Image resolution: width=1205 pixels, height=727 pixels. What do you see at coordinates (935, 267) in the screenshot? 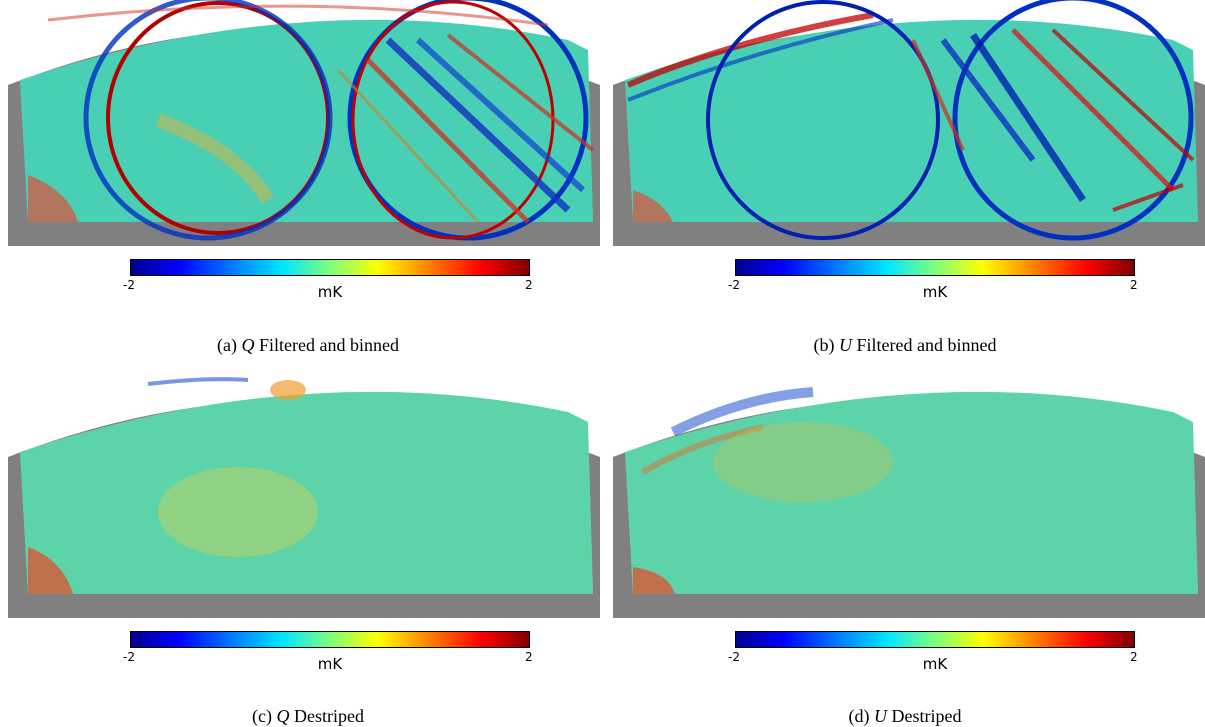
I see `colorbar-b` at bounding box center [935, 267].